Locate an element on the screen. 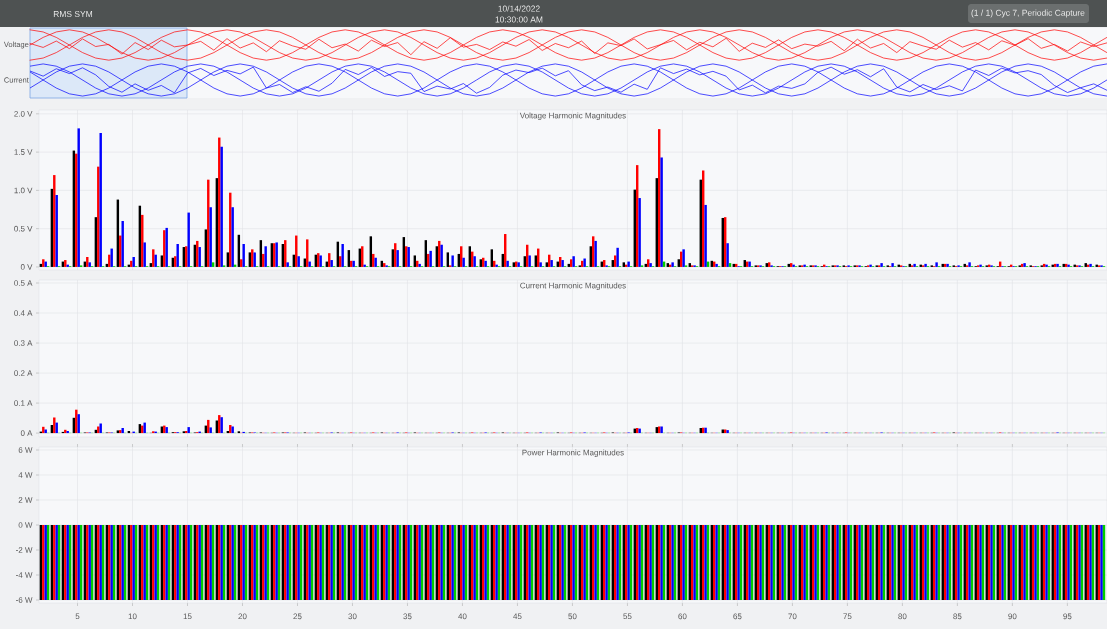  text: 10/14/2022 is located at coordinates (519, 8).